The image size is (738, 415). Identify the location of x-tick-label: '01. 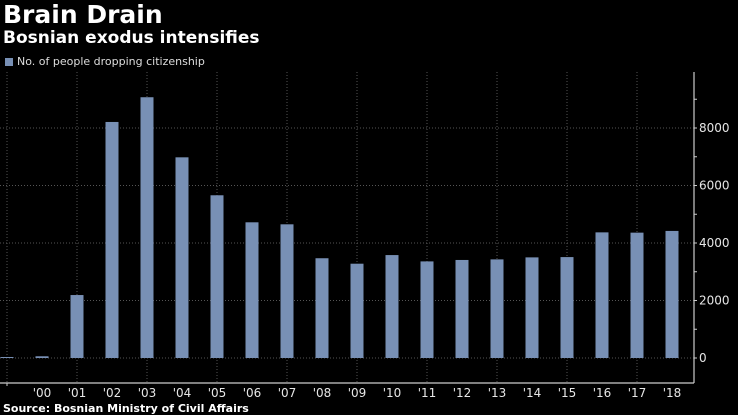
(77, 393).